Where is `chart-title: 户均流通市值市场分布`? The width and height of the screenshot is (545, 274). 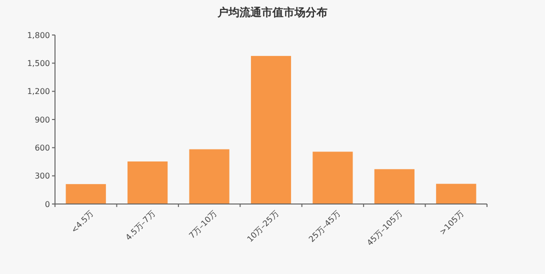
chart-title: 户均流通市值市场分布 is located at coordinates (272, 12).